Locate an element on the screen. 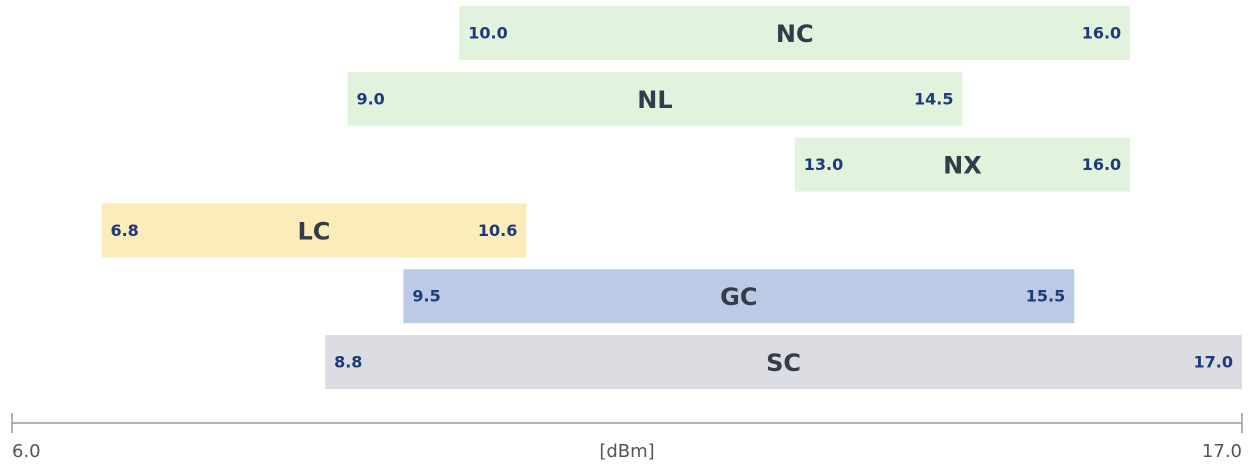 This screenshot has width=1248, height=467. x-axis-label: [dBm] is located at coordinates (626, 451).